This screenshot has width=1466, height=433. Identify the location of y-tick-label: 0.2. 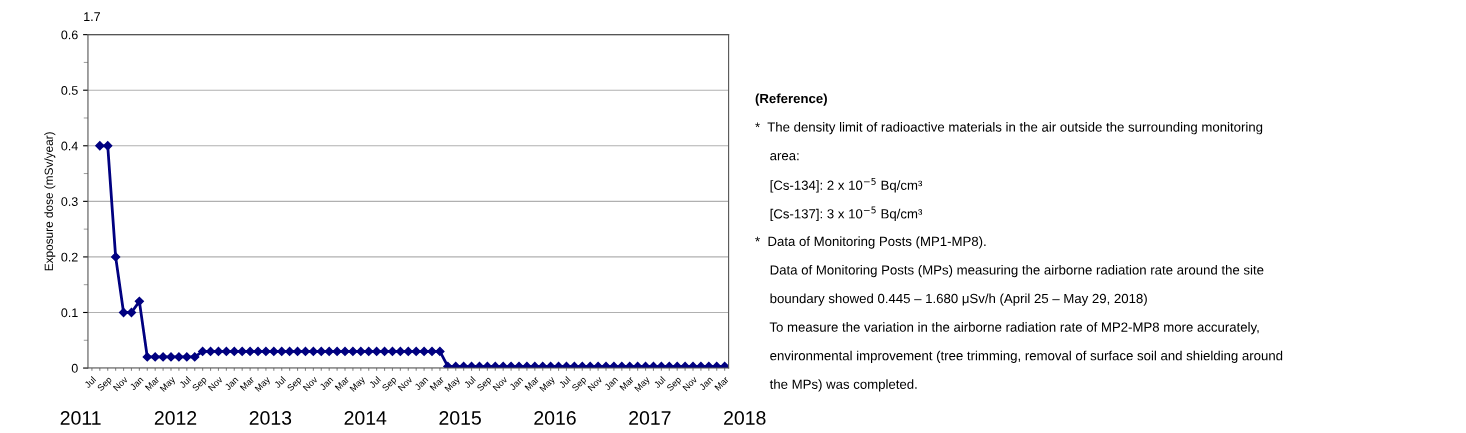
(69, 257).